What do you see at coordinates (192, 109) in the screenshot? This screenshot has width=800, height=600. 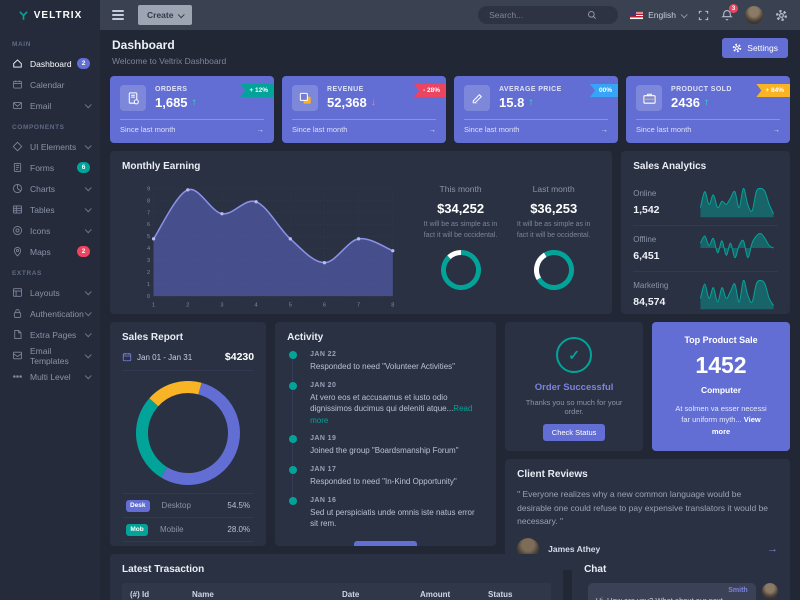 I see `stat-card-orders: + 12% ORDERS 1,685 ↑ Since last month →` at bounding box center [192, 109].